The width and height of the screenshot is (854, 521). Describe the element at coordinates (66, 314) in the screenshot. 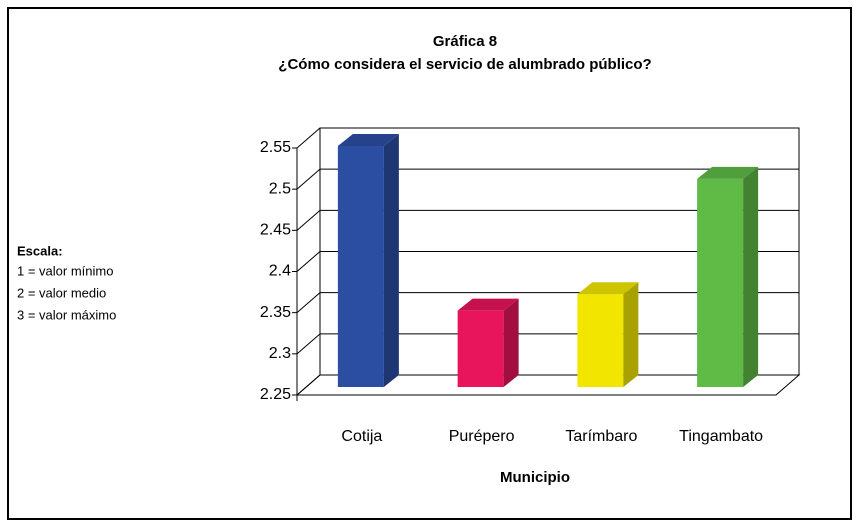

I see `annotation: 3 = valor máximo` at that location.